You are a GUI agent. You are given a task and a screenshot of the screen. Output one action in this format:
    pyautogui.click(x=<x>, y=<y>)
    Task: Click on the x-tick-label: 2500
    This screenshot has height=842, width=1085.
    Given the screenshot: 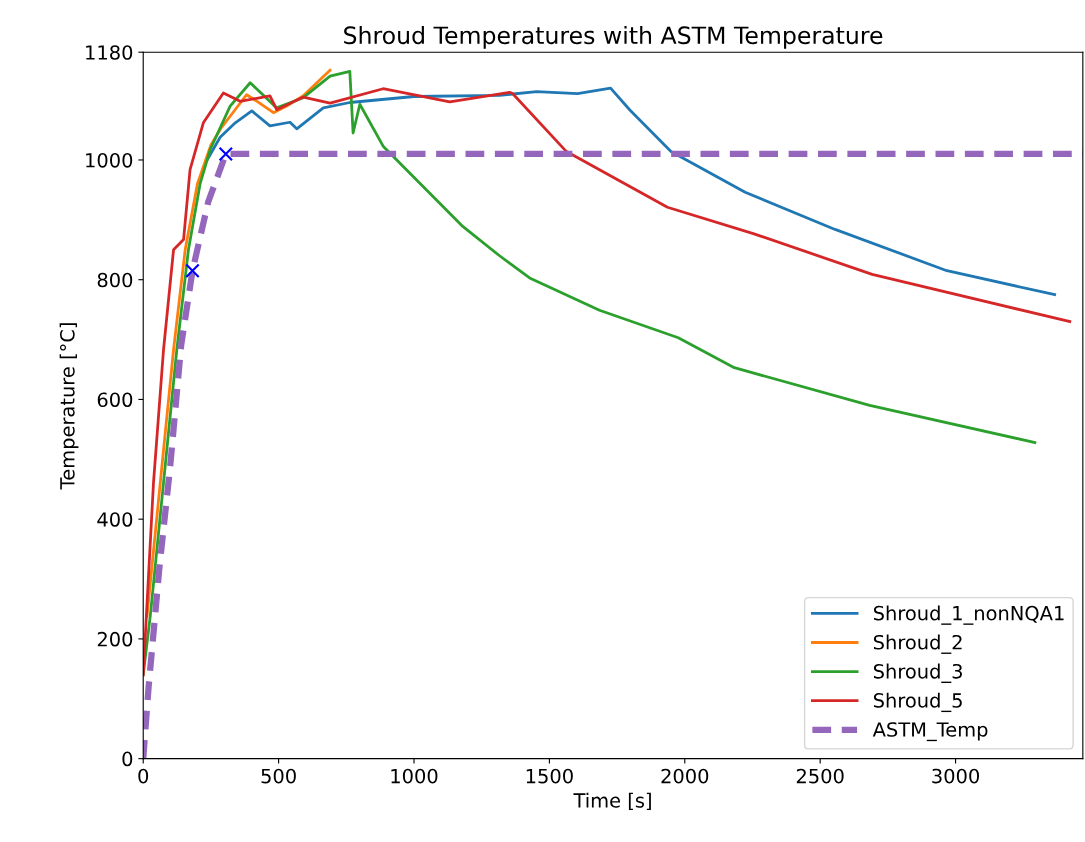 What is the action you would take?
    pyautogui.click(x=820, y=776)
    